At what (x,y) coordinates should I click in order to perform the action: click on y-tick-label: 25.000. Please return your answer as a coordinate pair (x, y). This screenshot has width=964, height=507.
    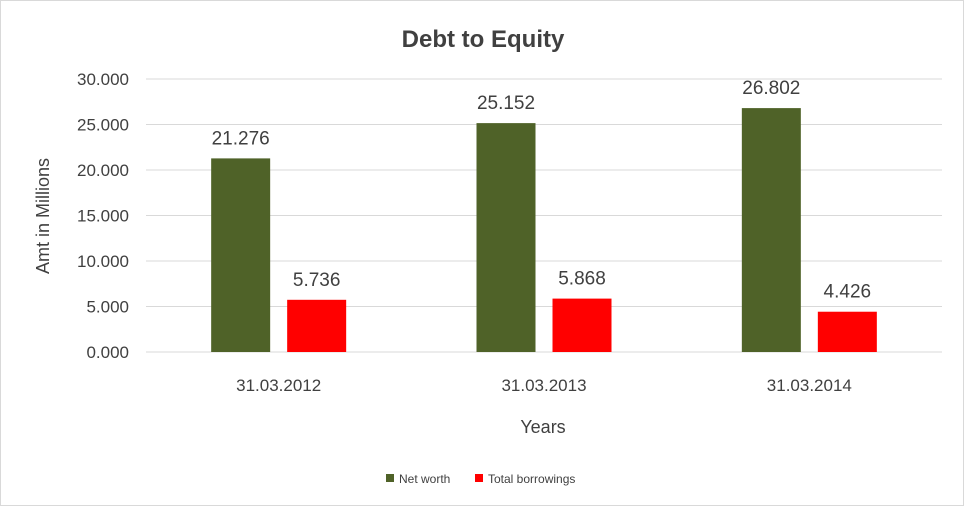
    Looking at the image, I should click on (103, 125).